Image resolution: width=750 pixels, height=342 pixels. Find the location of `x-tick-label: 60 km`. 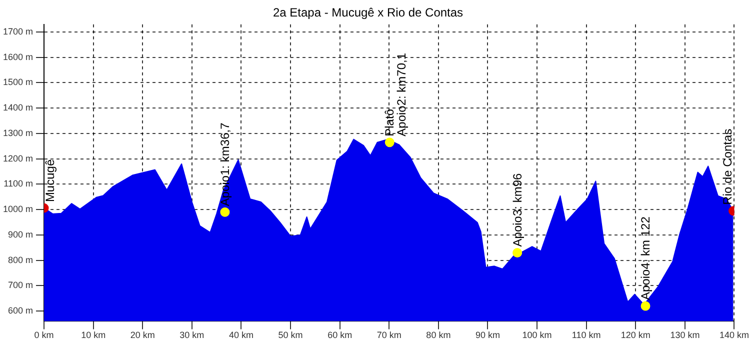

x-tick-label: 60 km is located at coordinates (340, 335).